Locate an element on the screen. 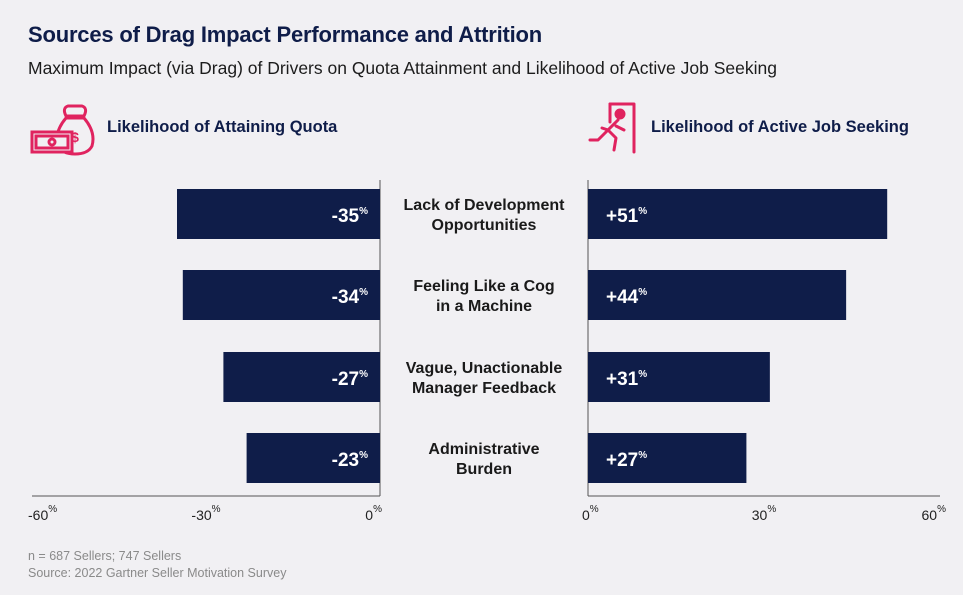  exit-door-icon is located at coordinates (612, 128).